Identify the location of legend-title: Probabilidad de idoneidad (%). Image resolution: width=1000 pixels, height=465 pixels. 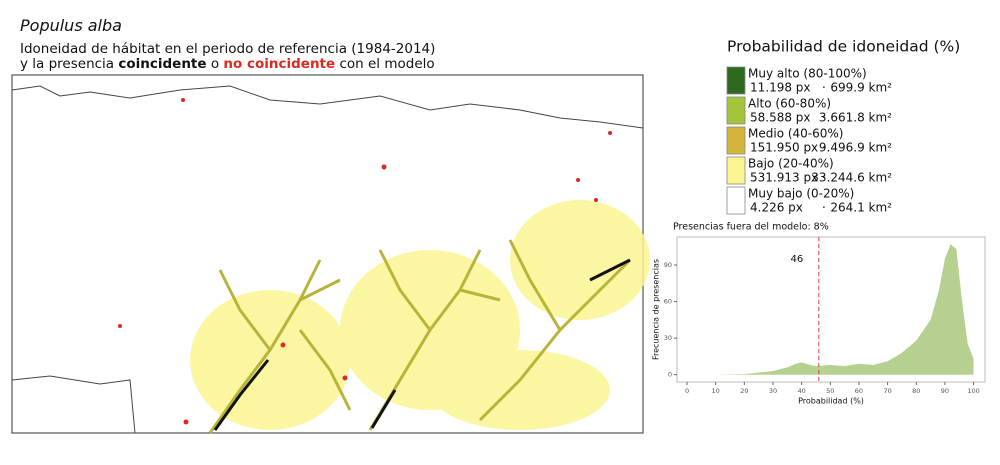
(843, 47).